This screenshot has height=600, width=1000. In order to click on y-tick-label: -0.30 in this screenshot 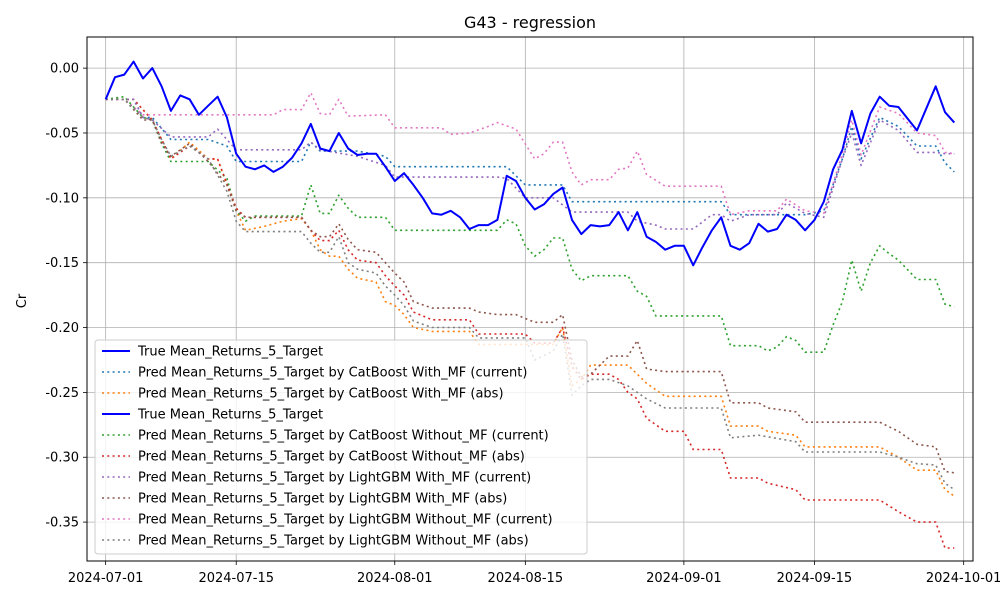, I will do `click(62, 458)`.